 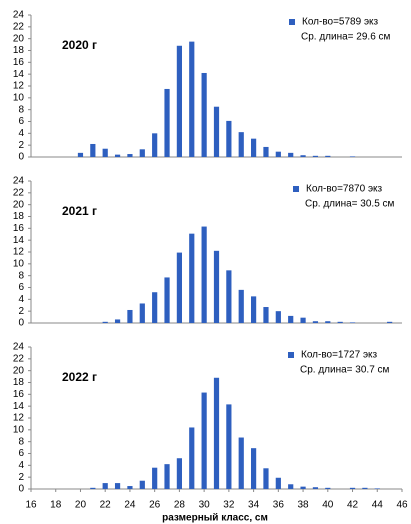 I want to click on panel-title: 2021 г, so click(x=79, y=211).